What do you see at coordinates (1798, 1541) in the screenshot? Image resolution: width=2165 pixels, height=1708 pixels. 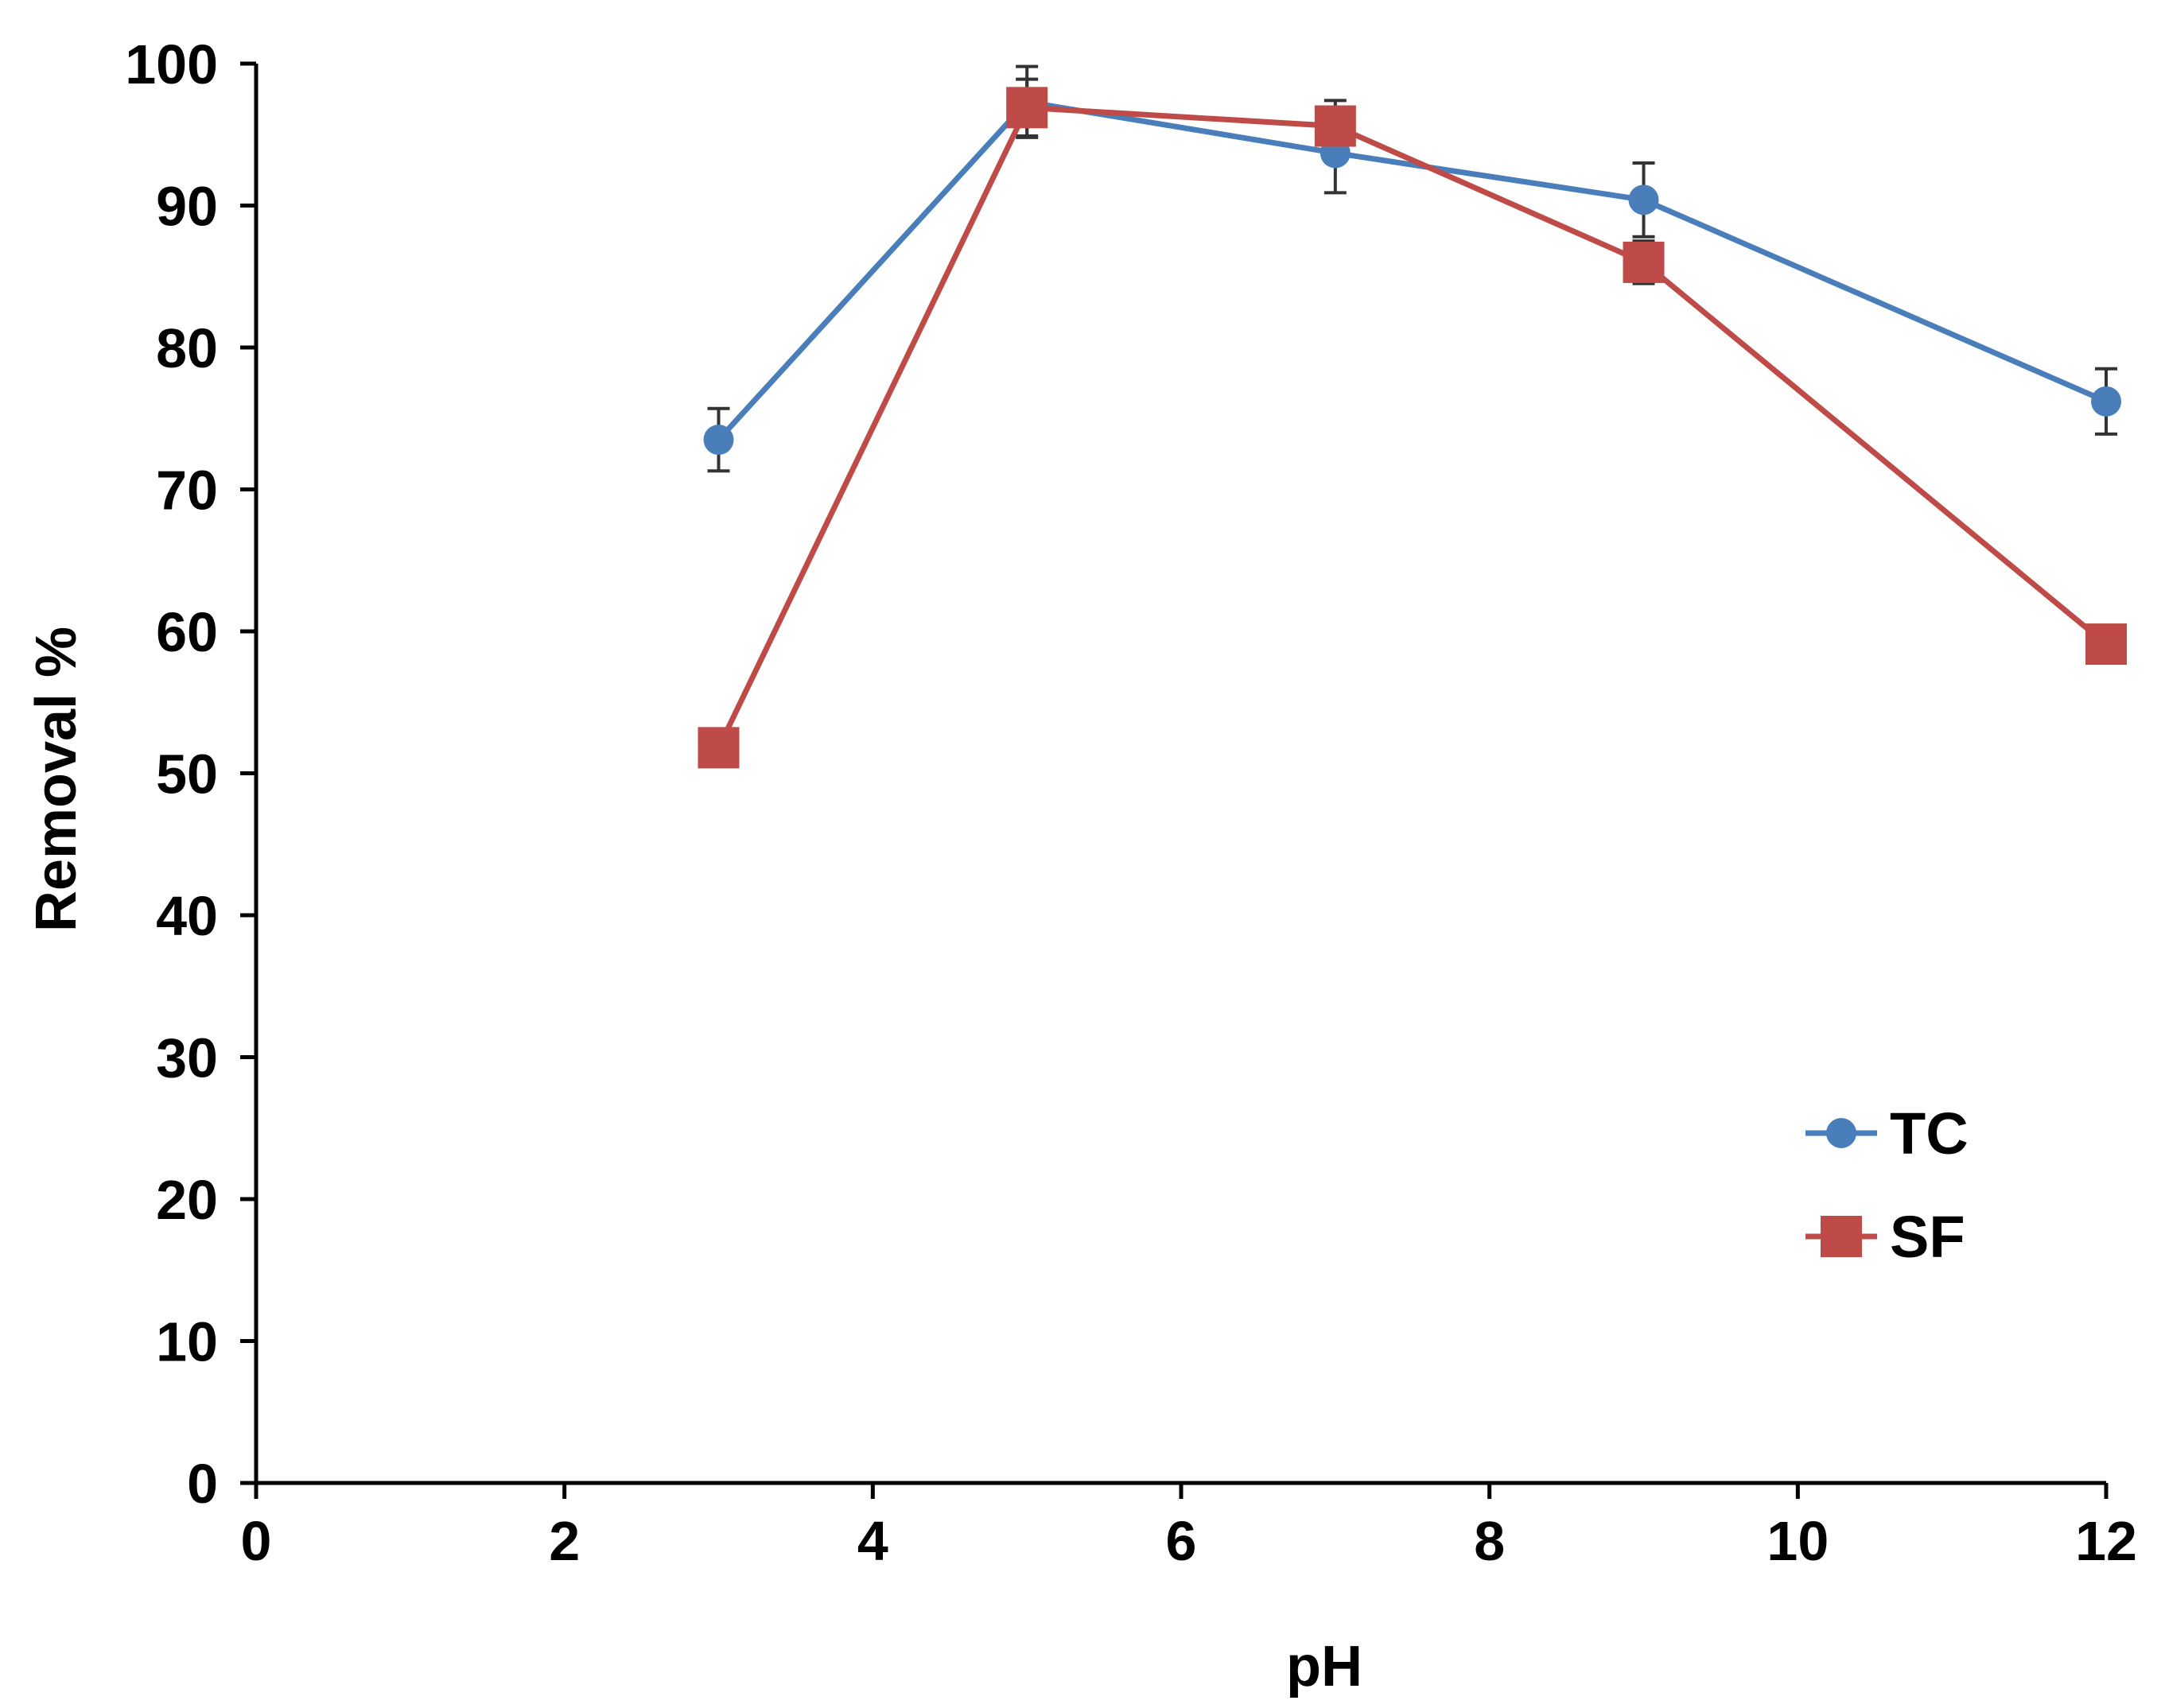 I see `x-tick-label: 10` at bounding box center [1798, 1541].